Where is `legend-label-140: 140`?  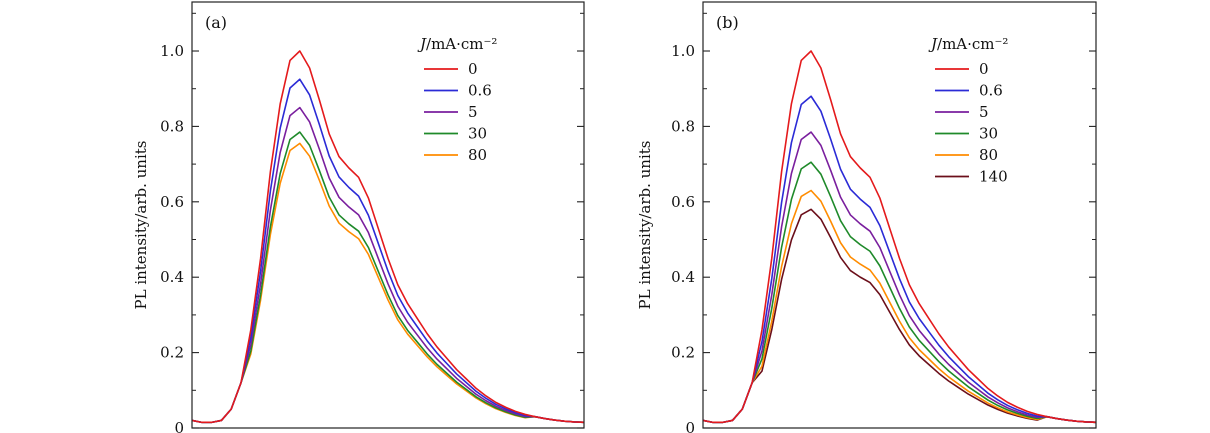
legend-label-140: 140 is located at coordinates (993, 177).